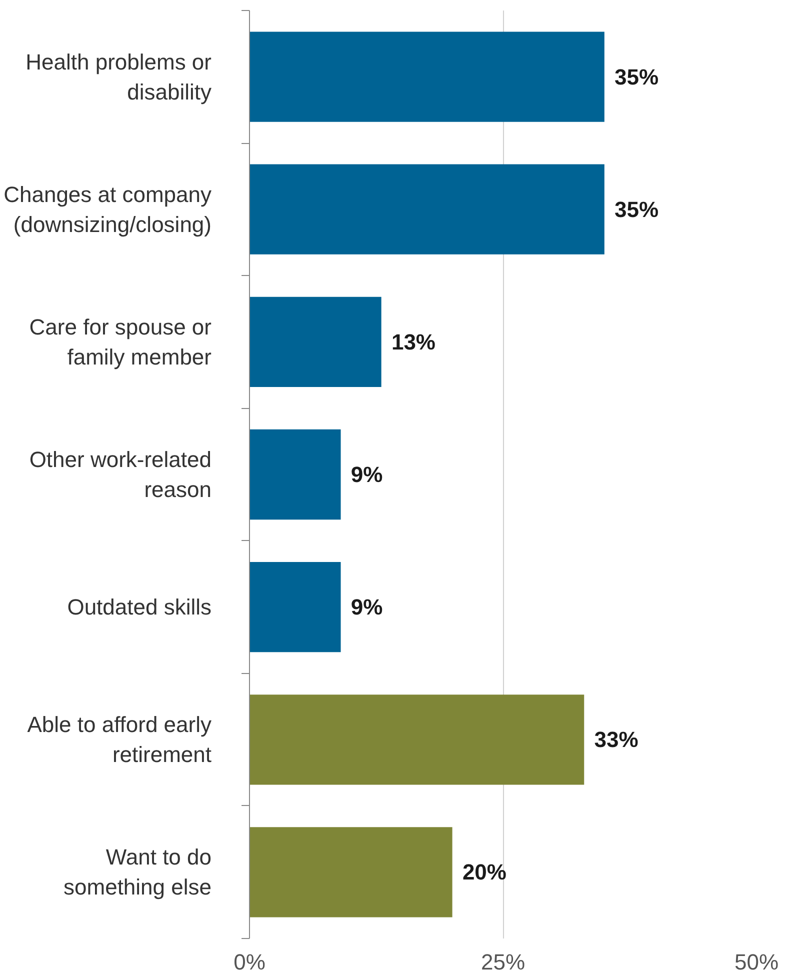 The width and height of the screenshot is (796, 977). I want to click on x-tick-label: 50%, so click(756, 962).